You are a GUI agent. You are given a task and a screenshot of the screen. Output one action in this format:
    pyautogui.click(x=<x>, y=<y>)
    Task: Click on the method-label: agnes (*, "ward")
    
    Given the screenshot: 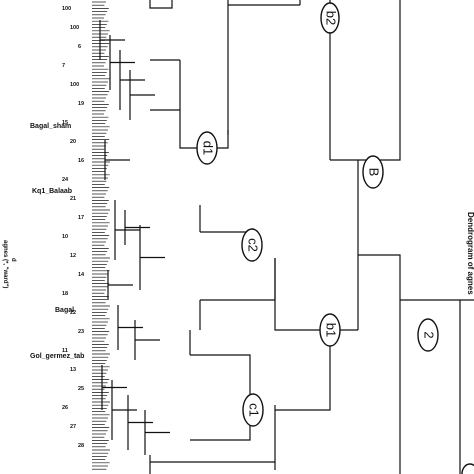 What is the action you would take?
    pyautogui.click(x=5, y=264)
    